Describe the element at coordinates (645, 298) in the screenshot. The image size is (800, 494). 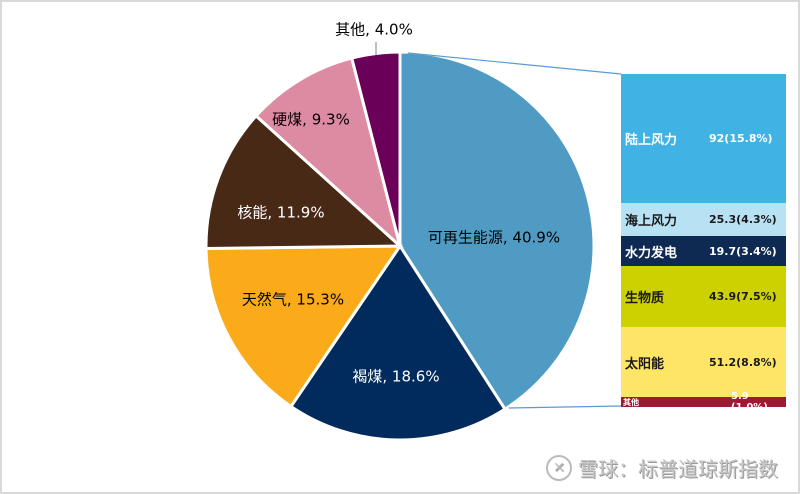
I see `breakdown-name: 生物质` at that location.